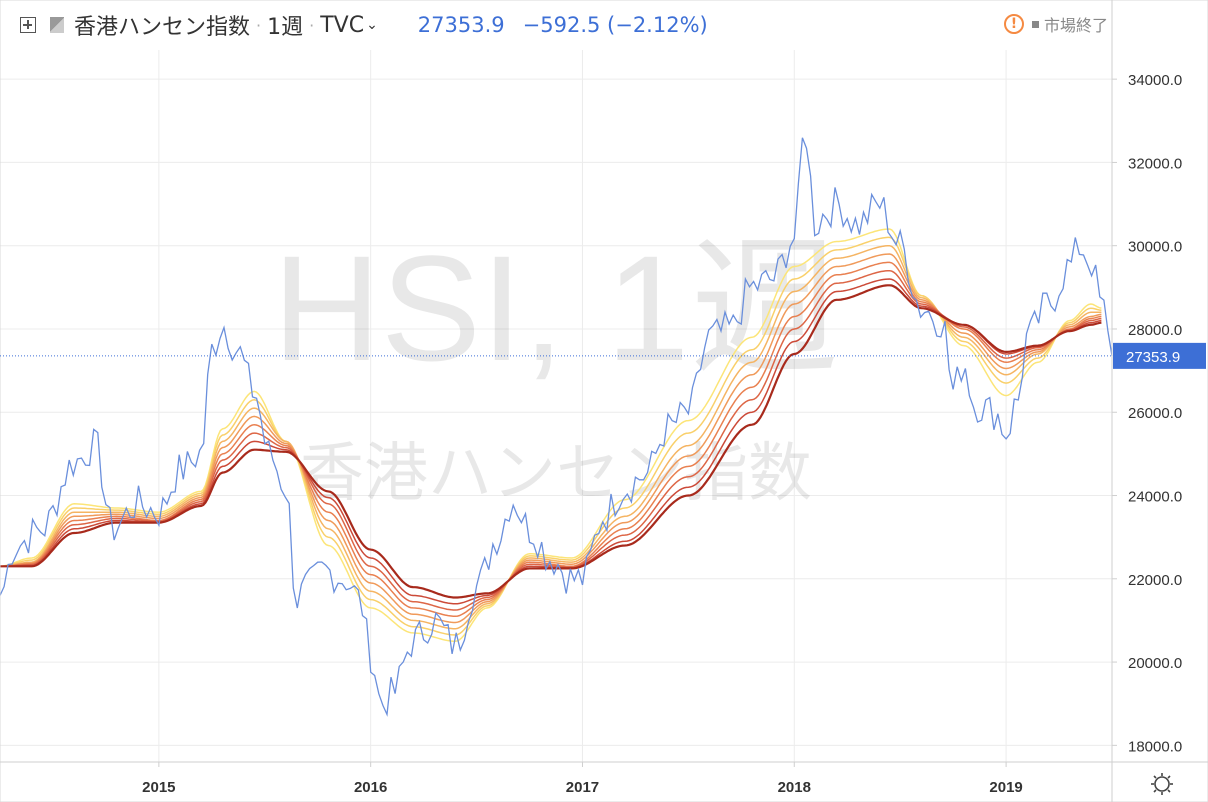  Describe the element at coordinates (1005, 787) in the screenshot. I see `x-tick-label: 2019` at that location.